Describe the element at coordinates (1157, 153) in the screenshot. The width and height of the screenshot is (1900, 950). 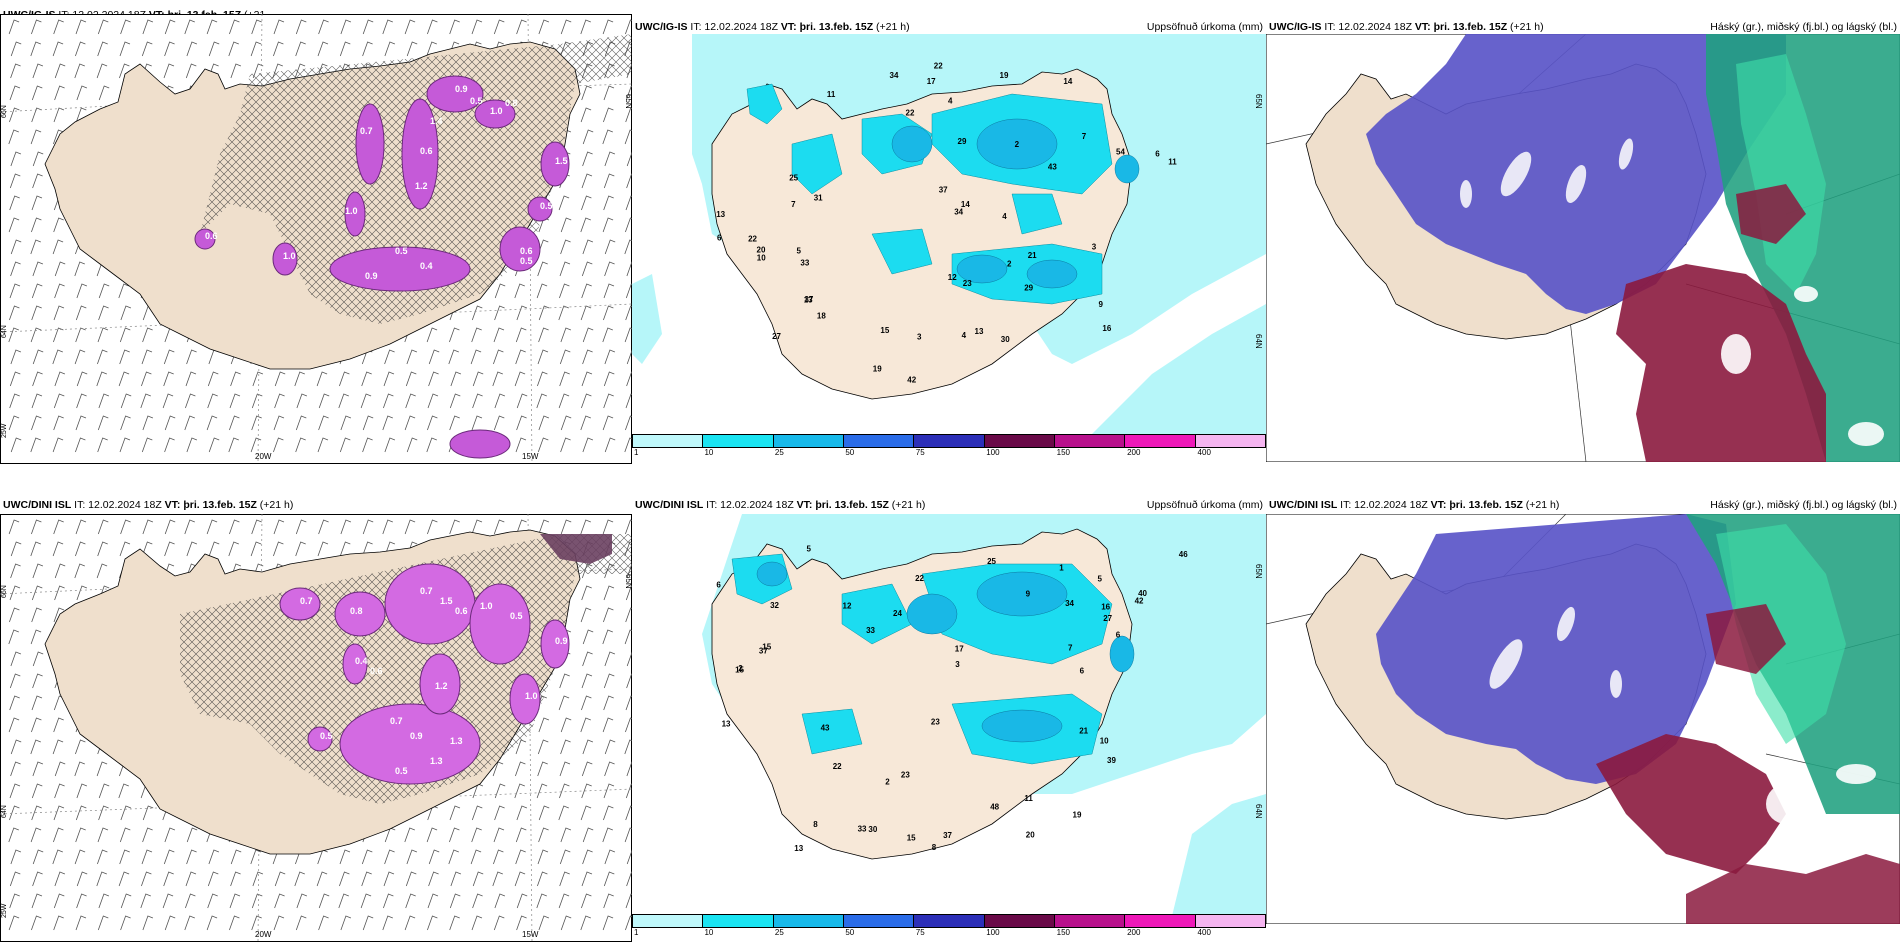
I see `station-precip-value: 6` at that location.